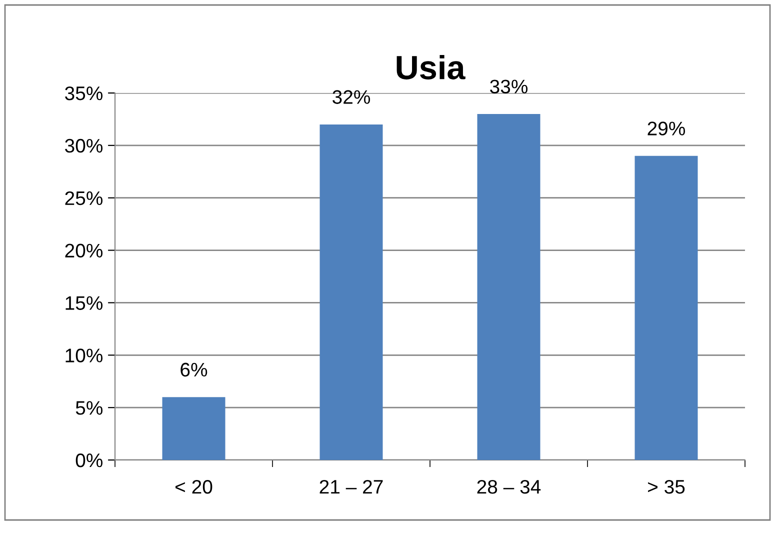  What do you see at coordinates (89, 460) in the screenshot?
I see `y-tick-label: 0%` at bounding box center [89, 460].